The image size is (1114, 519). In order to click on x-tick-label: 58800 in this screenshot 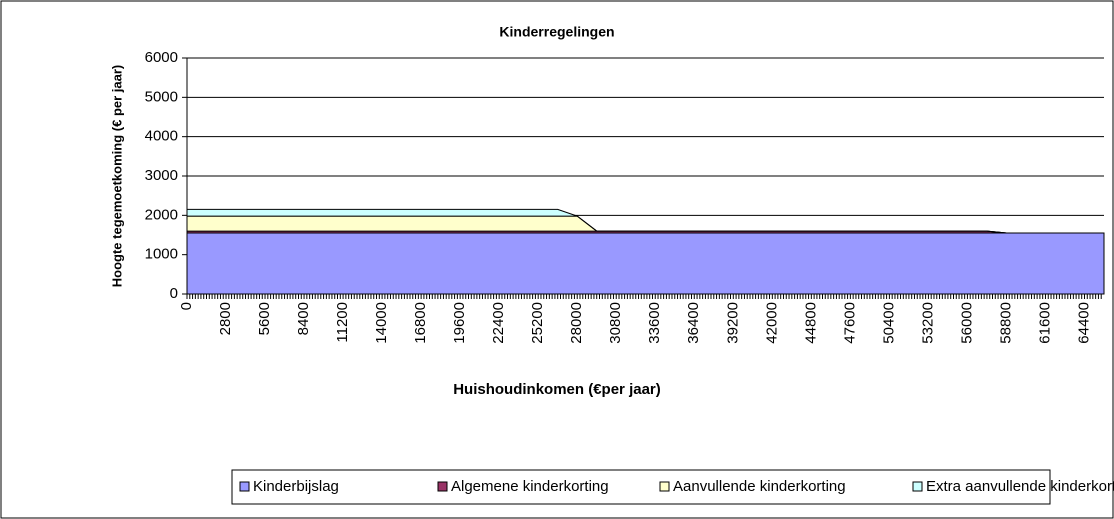, I will do `click(1005, 323)`.